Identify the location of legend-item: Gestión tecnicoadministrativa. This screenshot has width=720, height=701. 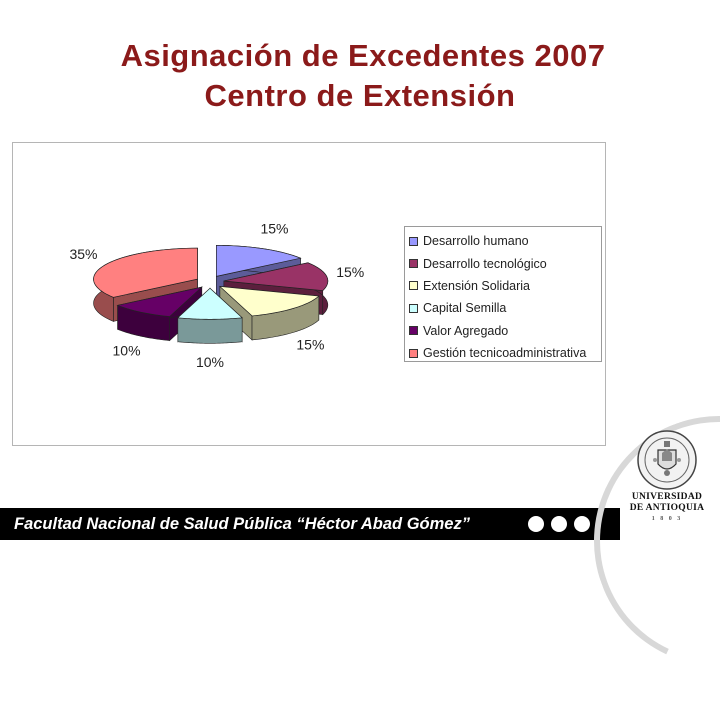
(505, 353).